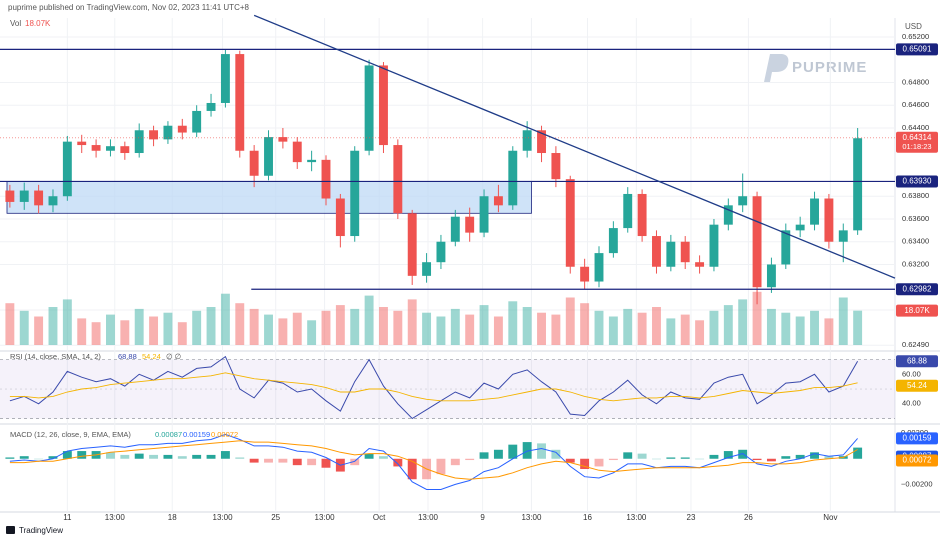  Describe the element at coordinates (67, 517) in the screenshot. I see `x-tick-label: 11` at that location.